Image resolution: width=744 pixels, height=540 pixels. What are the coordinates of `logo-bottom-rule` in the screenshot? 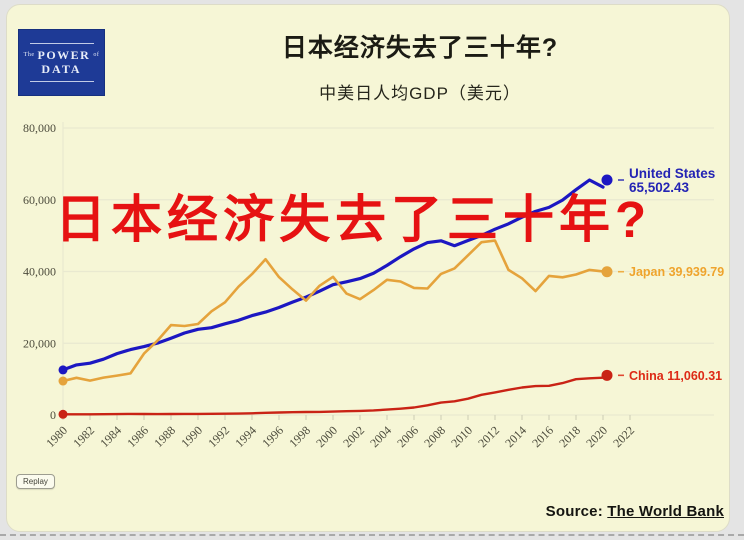 It's located at (61, 81).